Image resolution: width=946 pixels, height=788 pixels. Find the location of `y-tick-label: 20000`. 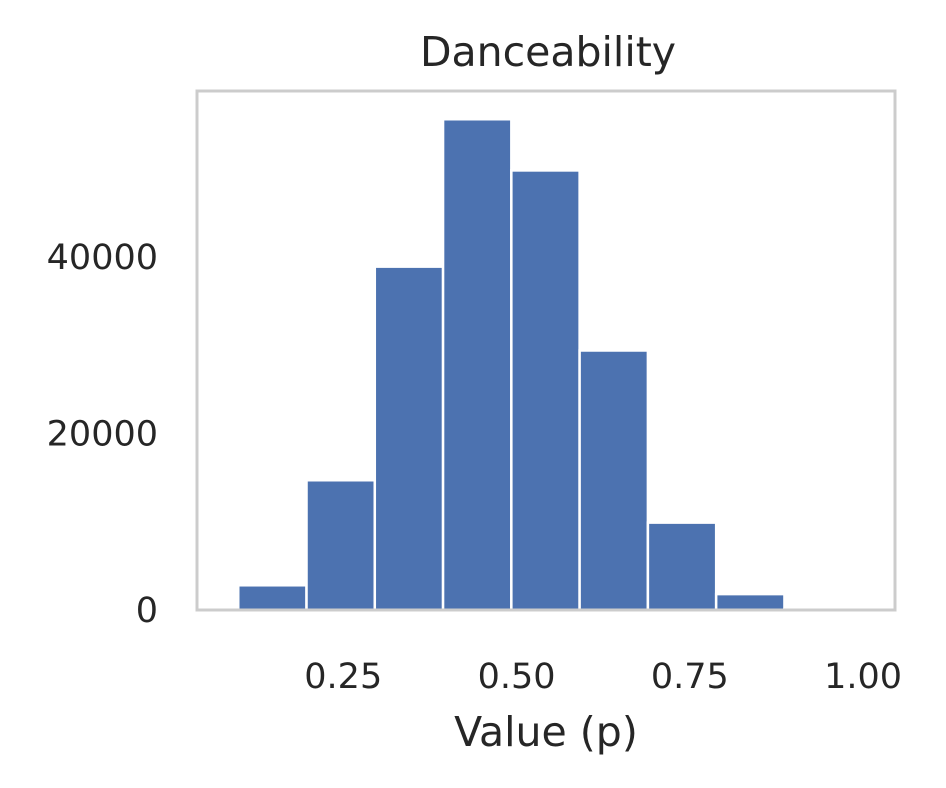

y-tick-label: 20000 is located at coordinates (102, 434).